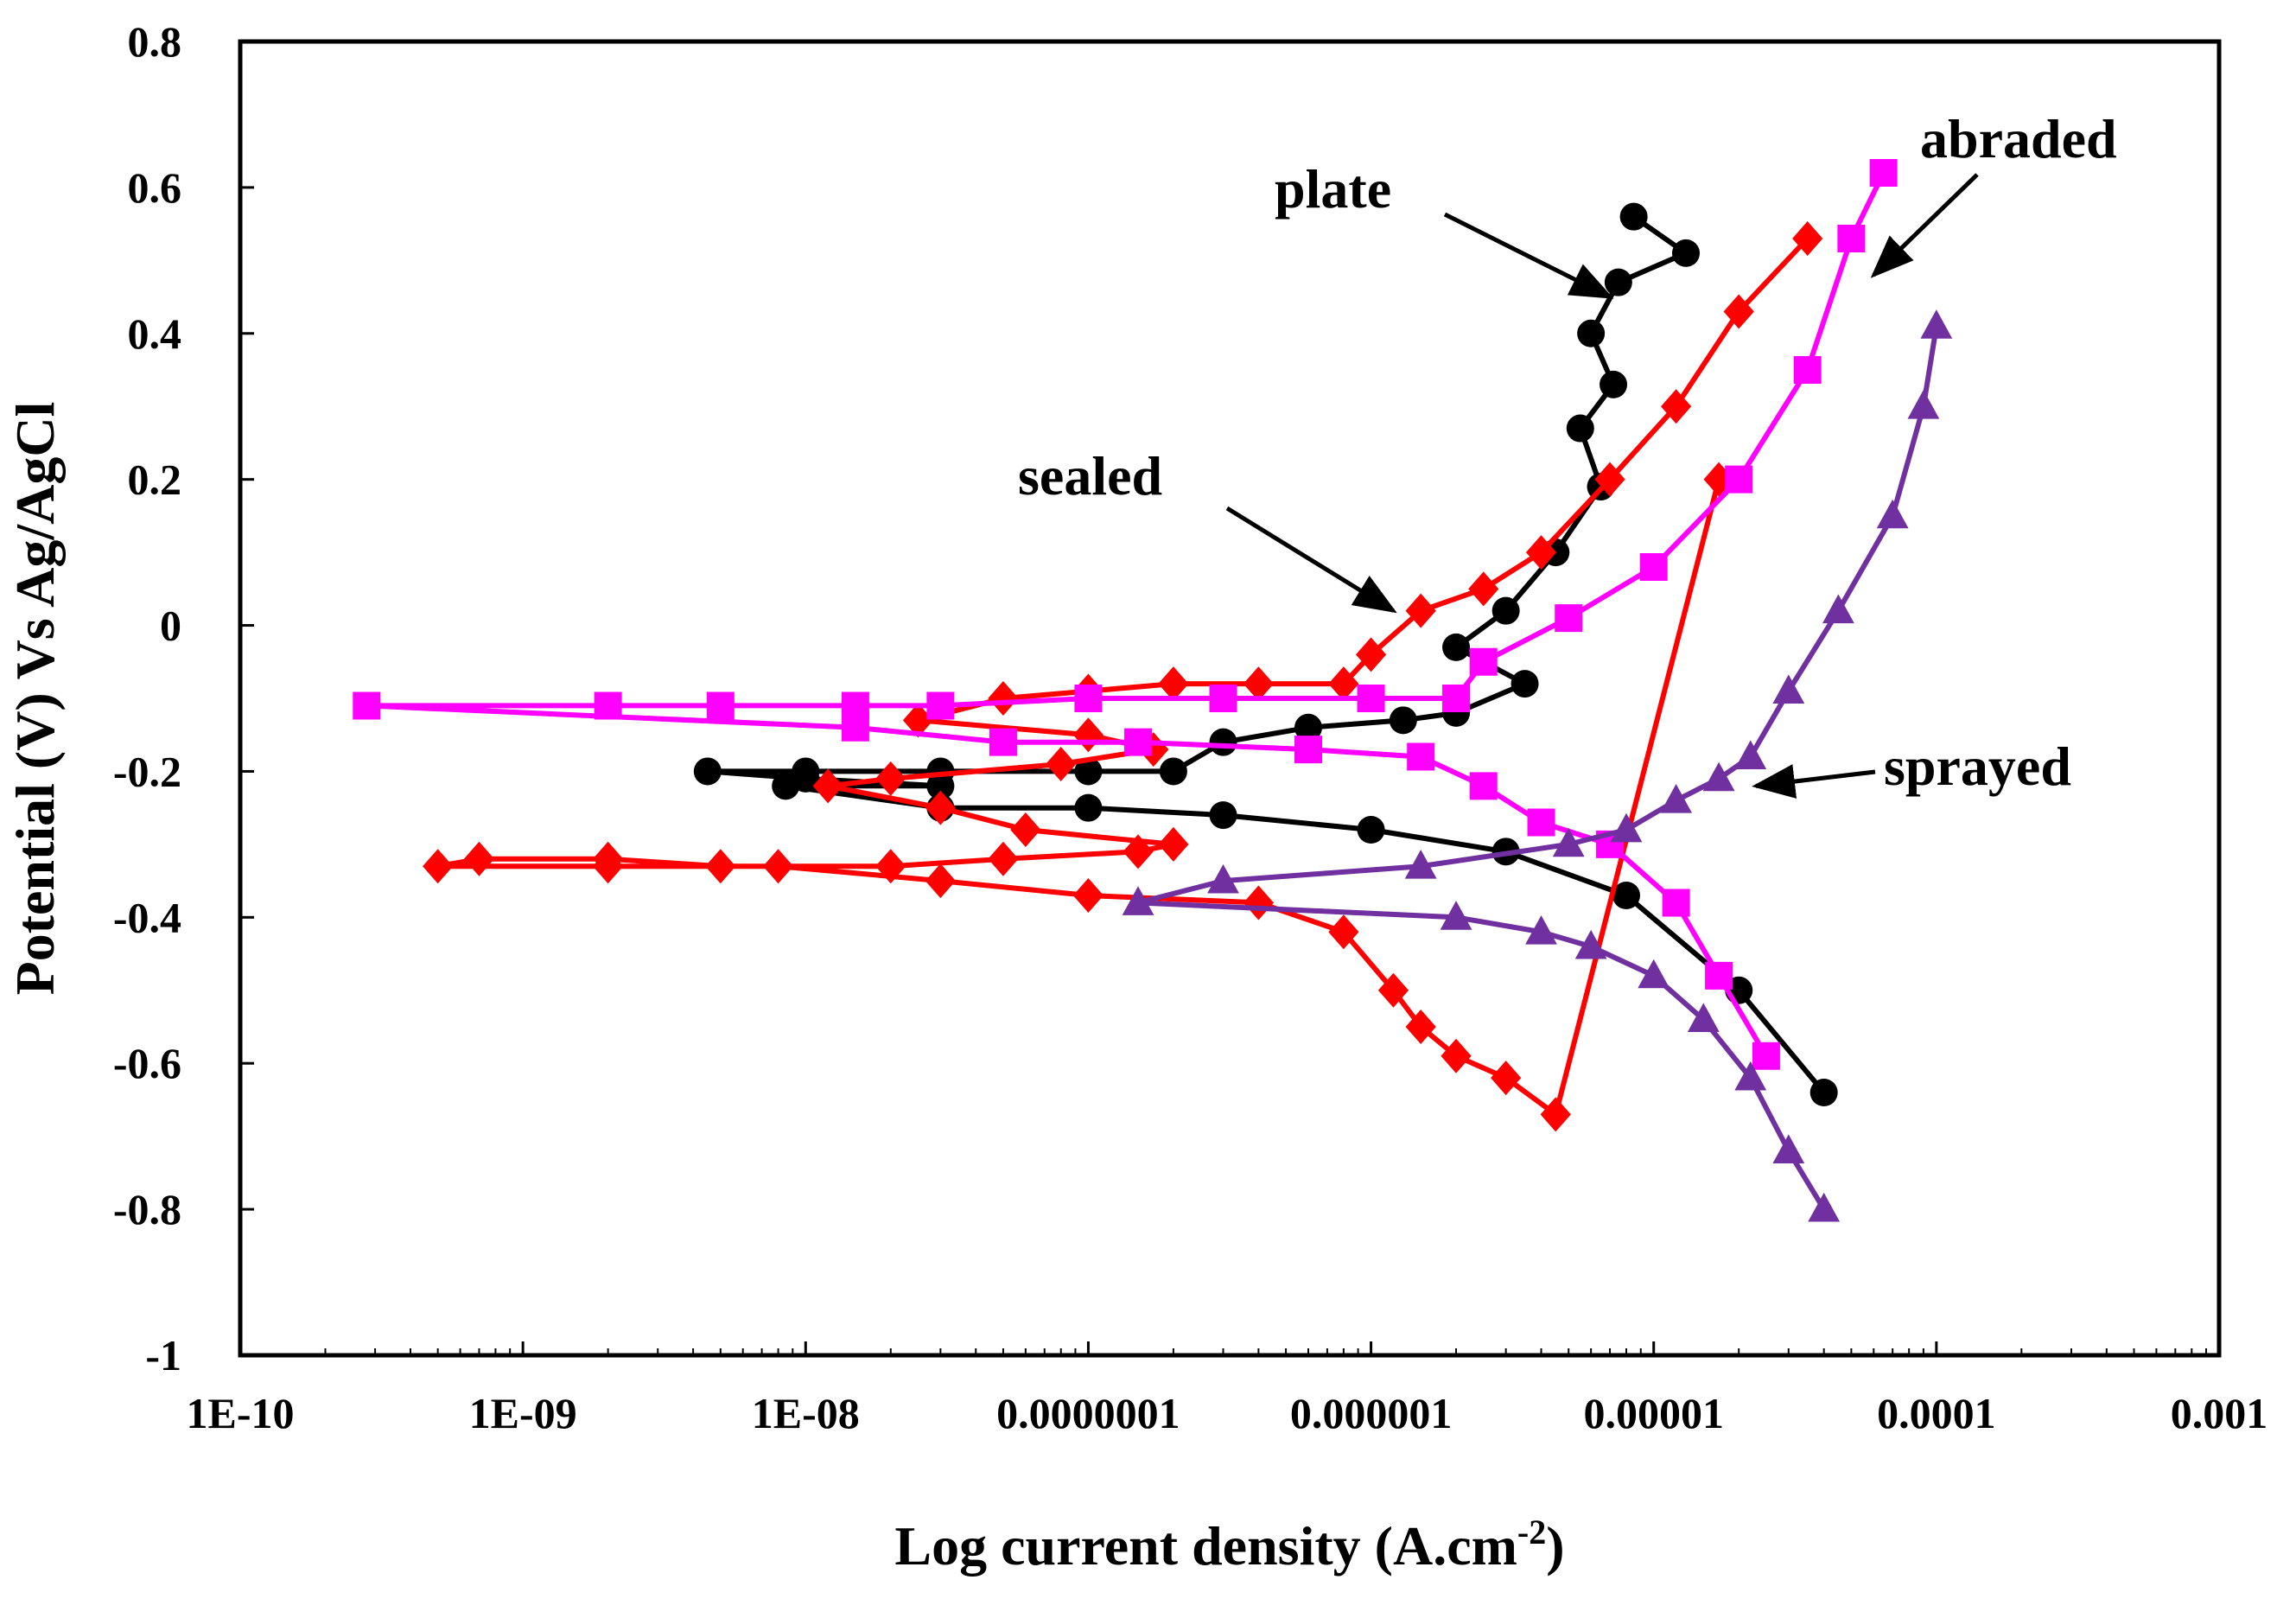  Describe the element at coordinates (35, 699) in the screenshot. I see `y-axis-title: Potential (V) Vs Ag/AgCl` at that location.